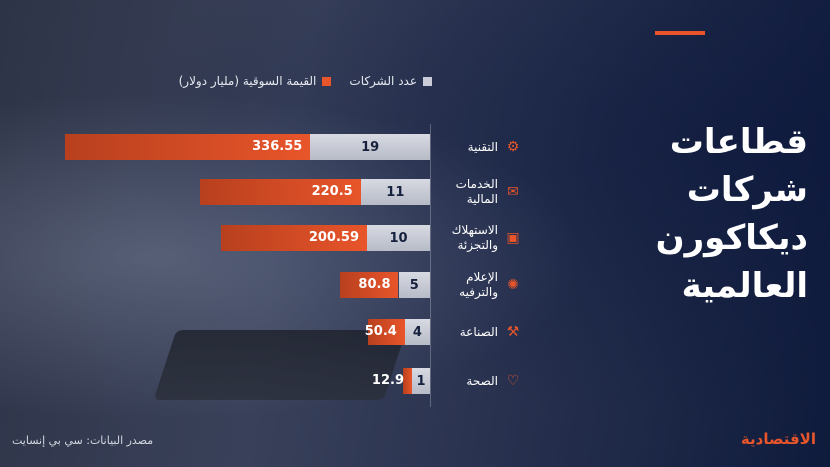 The width and height of the screenshot is (830, 467). Describe the element at coordinates (414, 285) in the screenshot. I see `bar-count-3: 5` at that location.